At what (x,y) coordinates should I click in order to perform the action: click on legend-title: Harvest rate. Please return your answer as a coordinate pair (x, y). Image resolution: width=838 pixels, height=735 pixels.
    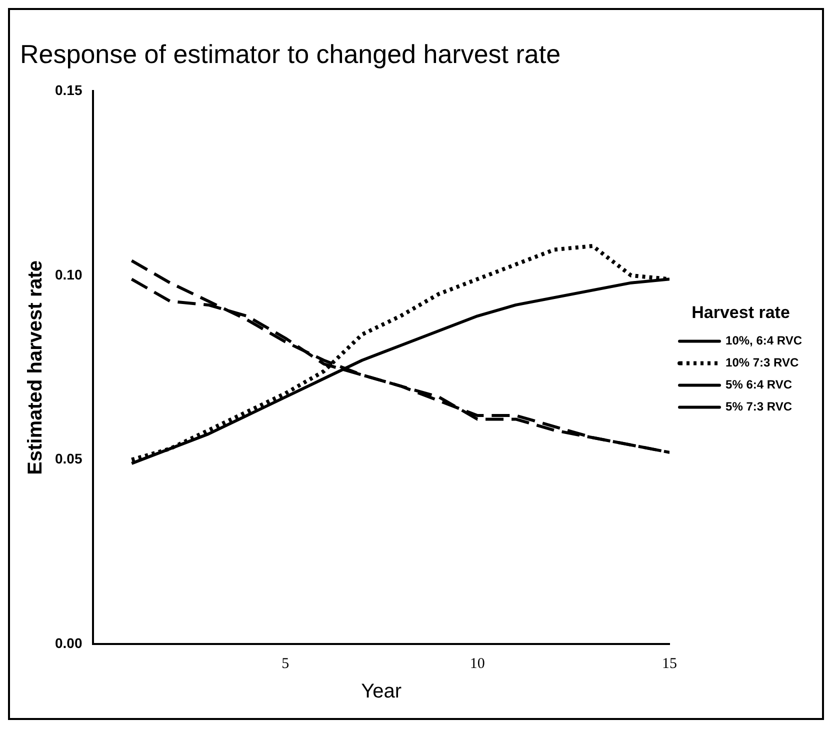
    Looking at the image, I should click on (741, 312).